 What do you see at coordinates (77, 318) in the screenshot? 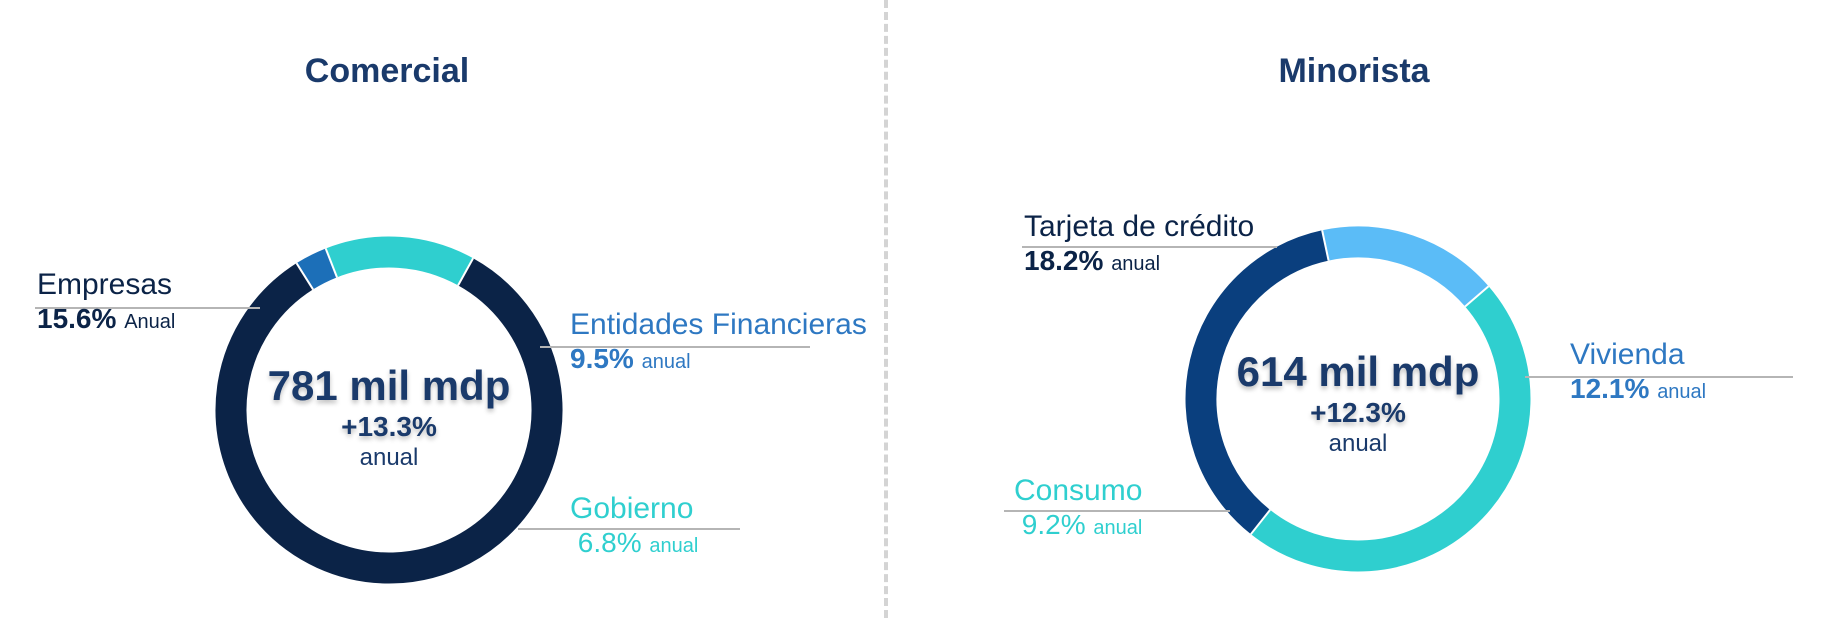
I see `slice-growth: 15.6%` at bounding box center [77, 318].